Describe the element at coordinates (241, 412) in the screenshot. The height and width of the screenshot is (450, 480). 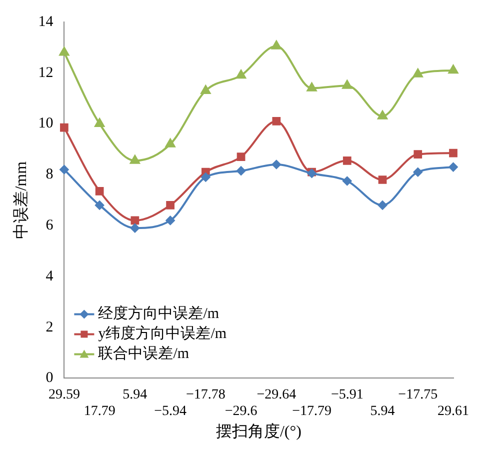
I see `x-tick-label: −29.6` at that location.